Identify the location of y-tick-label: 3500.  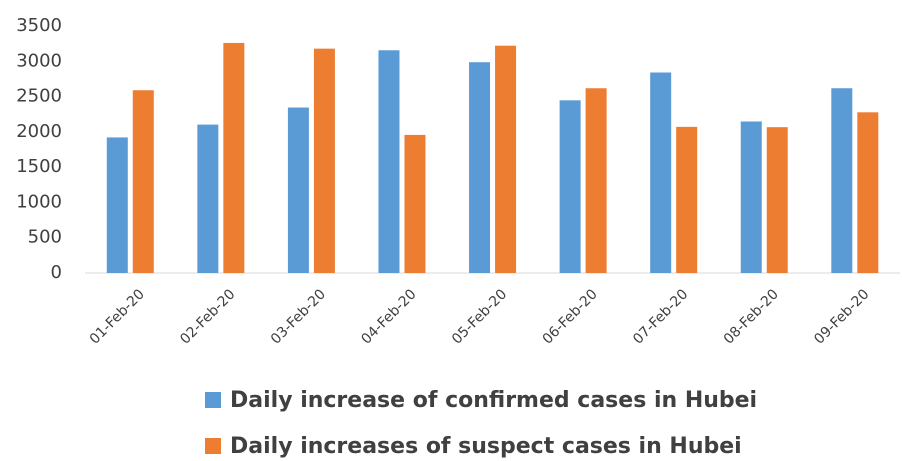
(39, 25).